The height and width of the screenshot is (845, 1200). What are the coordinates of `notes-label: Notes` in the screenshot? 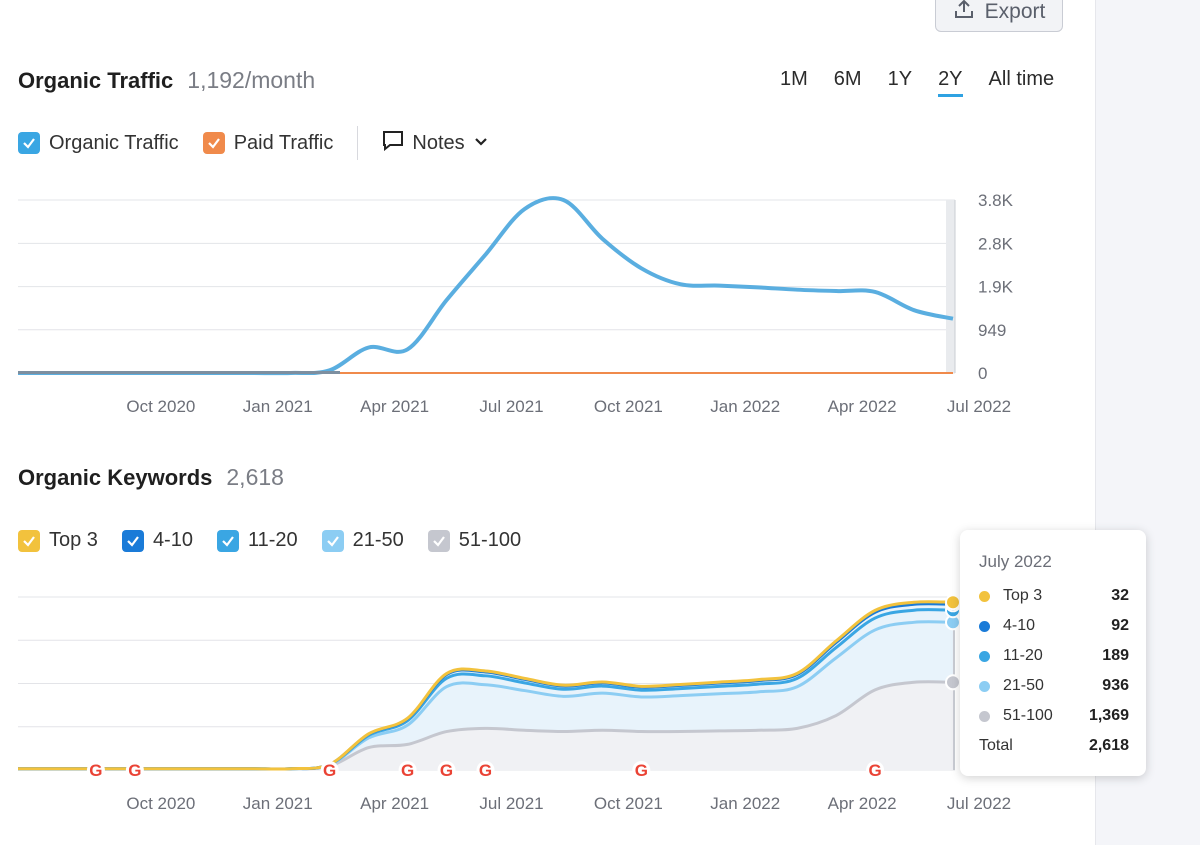 It's located at (438, 142).